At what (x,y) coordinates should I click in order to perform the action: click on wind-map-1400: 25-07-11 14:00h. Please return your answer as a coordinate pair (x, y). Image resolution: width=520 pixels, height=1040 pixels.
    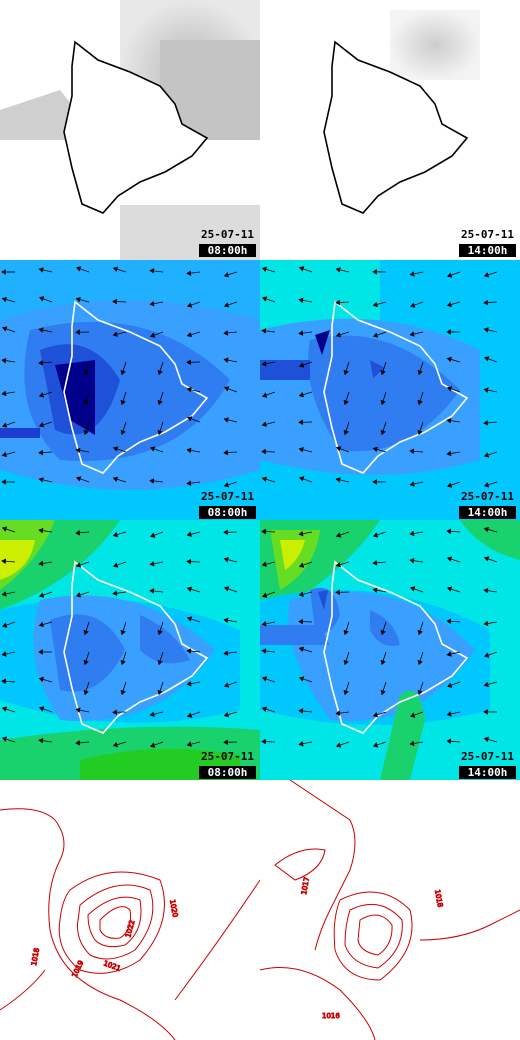
    Looking at the image, I should click on (390, 390).